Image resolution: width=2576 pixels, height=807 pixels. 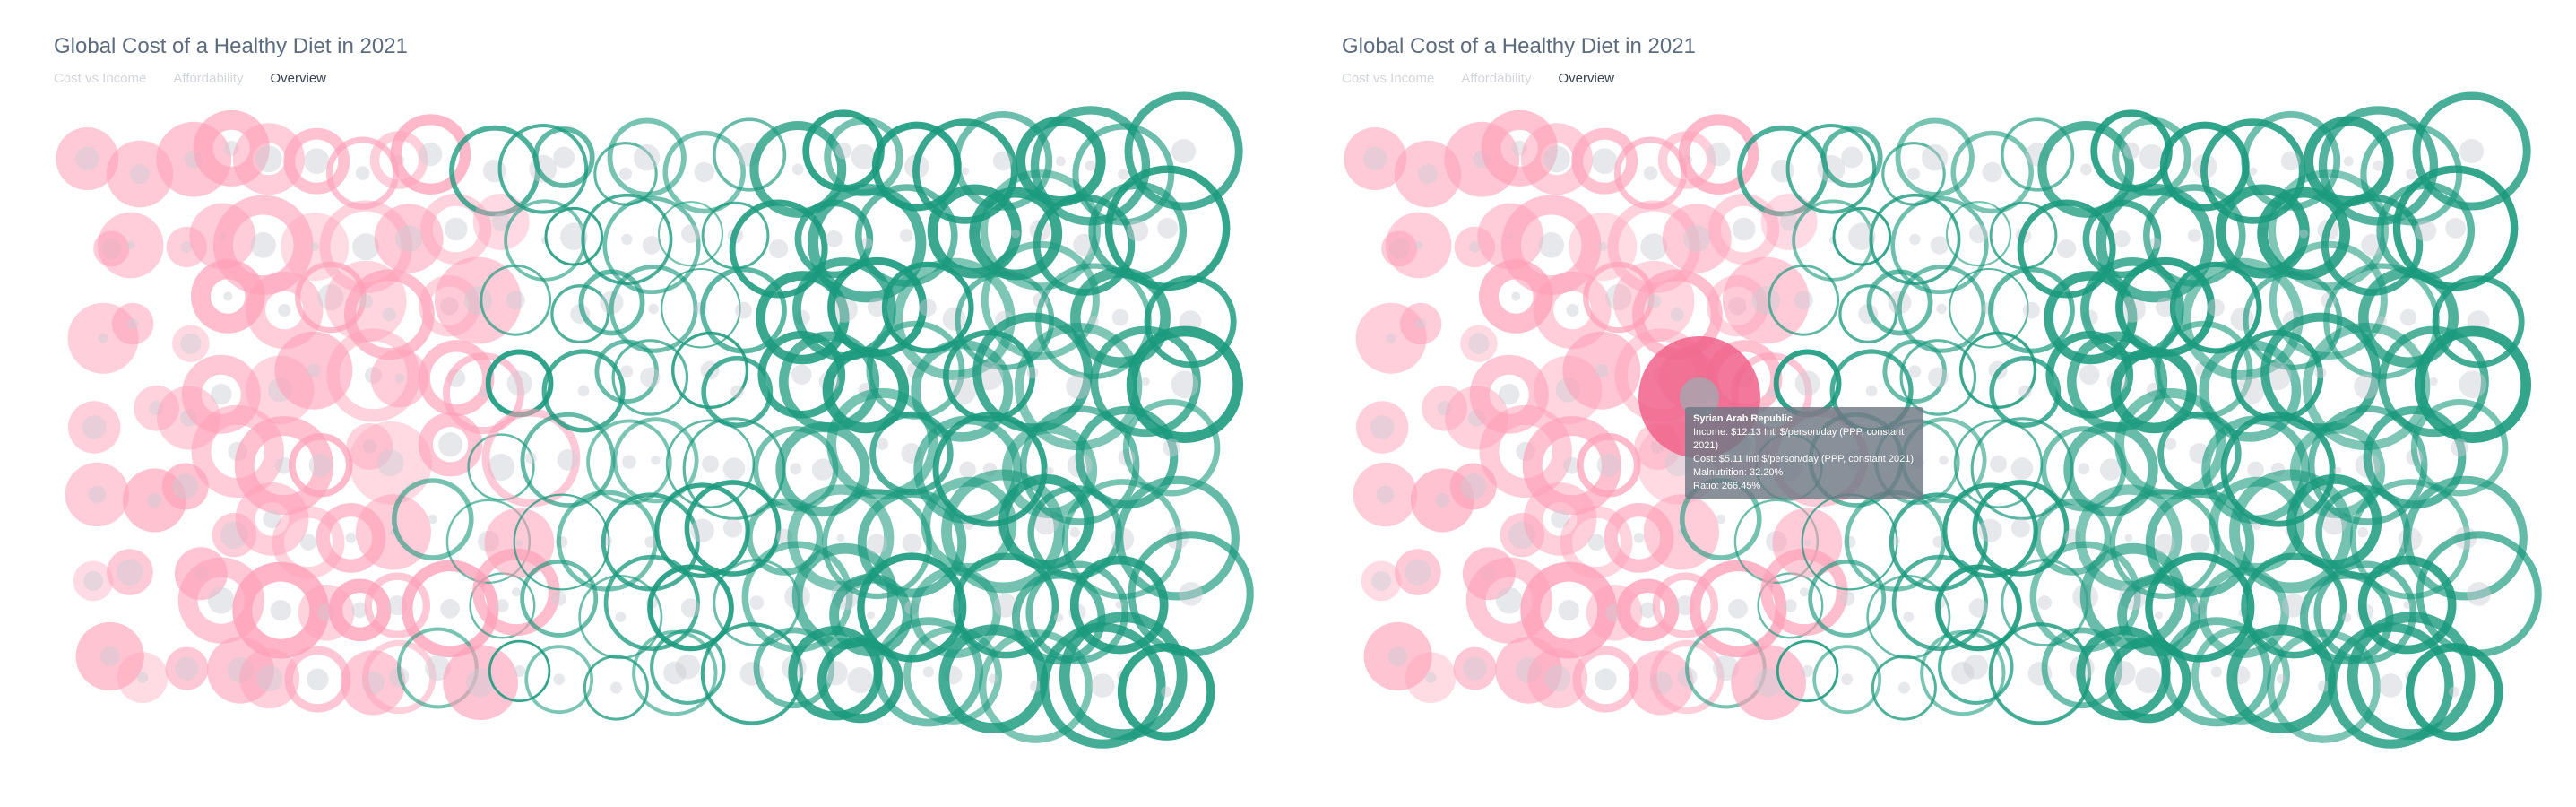 What do you see at coordinates (1388, 78) in the screenshot?
I see `tab-cost-vs-income: Cost vs Income` at bounding box center [1388, 78].